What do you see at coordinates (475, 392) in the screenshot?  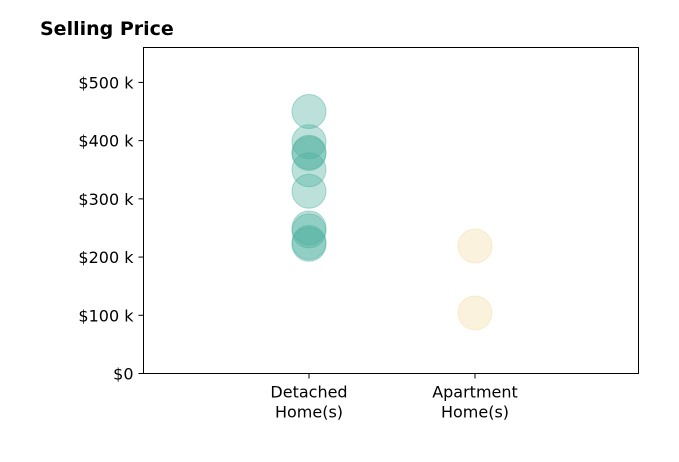 I see `x-tick-label: Apartment` at bounding box center [475, 392].